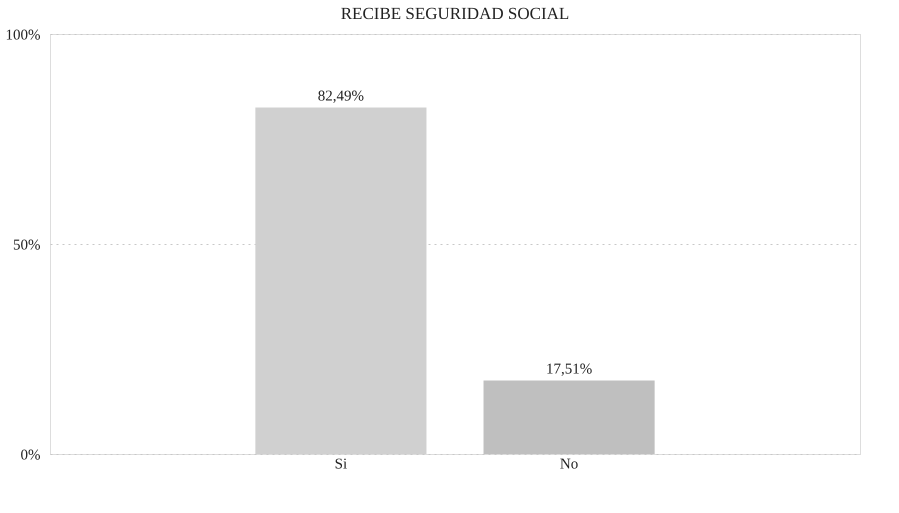 Image resolution: width=899 pixels, height=513 pixels. Describe the element at coordinates (455, 13) in the screenshot. I see `chart-title: RECIBE SEGURIDAD SOCIAL` at that location.